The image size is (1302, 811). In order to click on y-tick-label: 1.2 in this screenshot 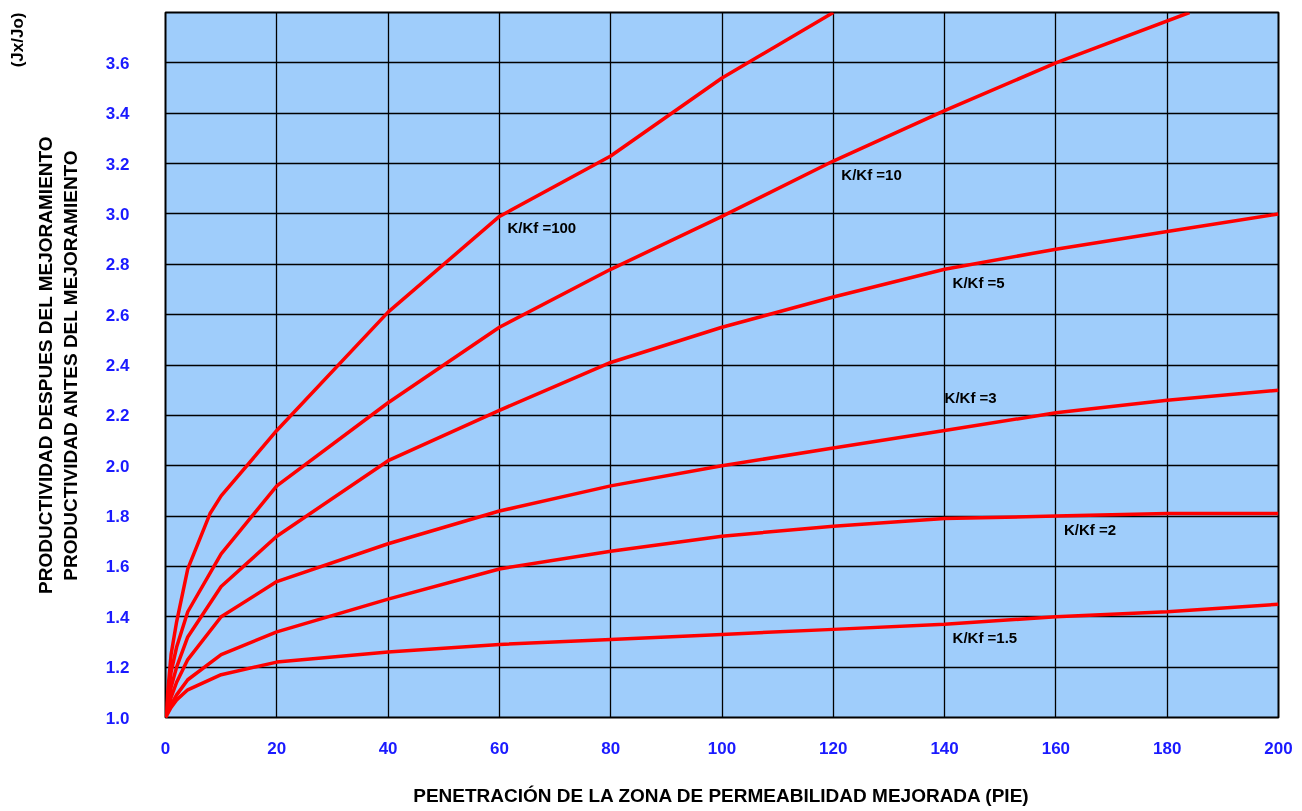, I will do `click(117, 668)`.